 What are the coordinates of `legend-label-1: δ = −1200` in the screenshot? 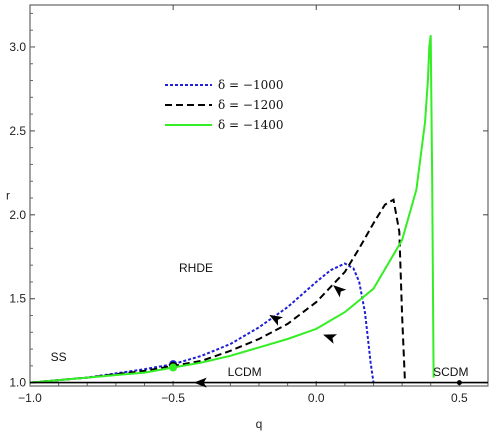 It's located at (251, 105).